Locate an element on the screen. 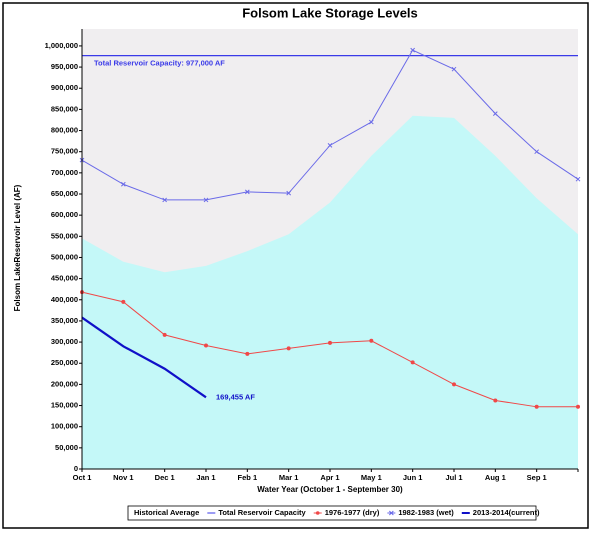  y-tick-label: 950,000 is located at coordinates (64, 66).